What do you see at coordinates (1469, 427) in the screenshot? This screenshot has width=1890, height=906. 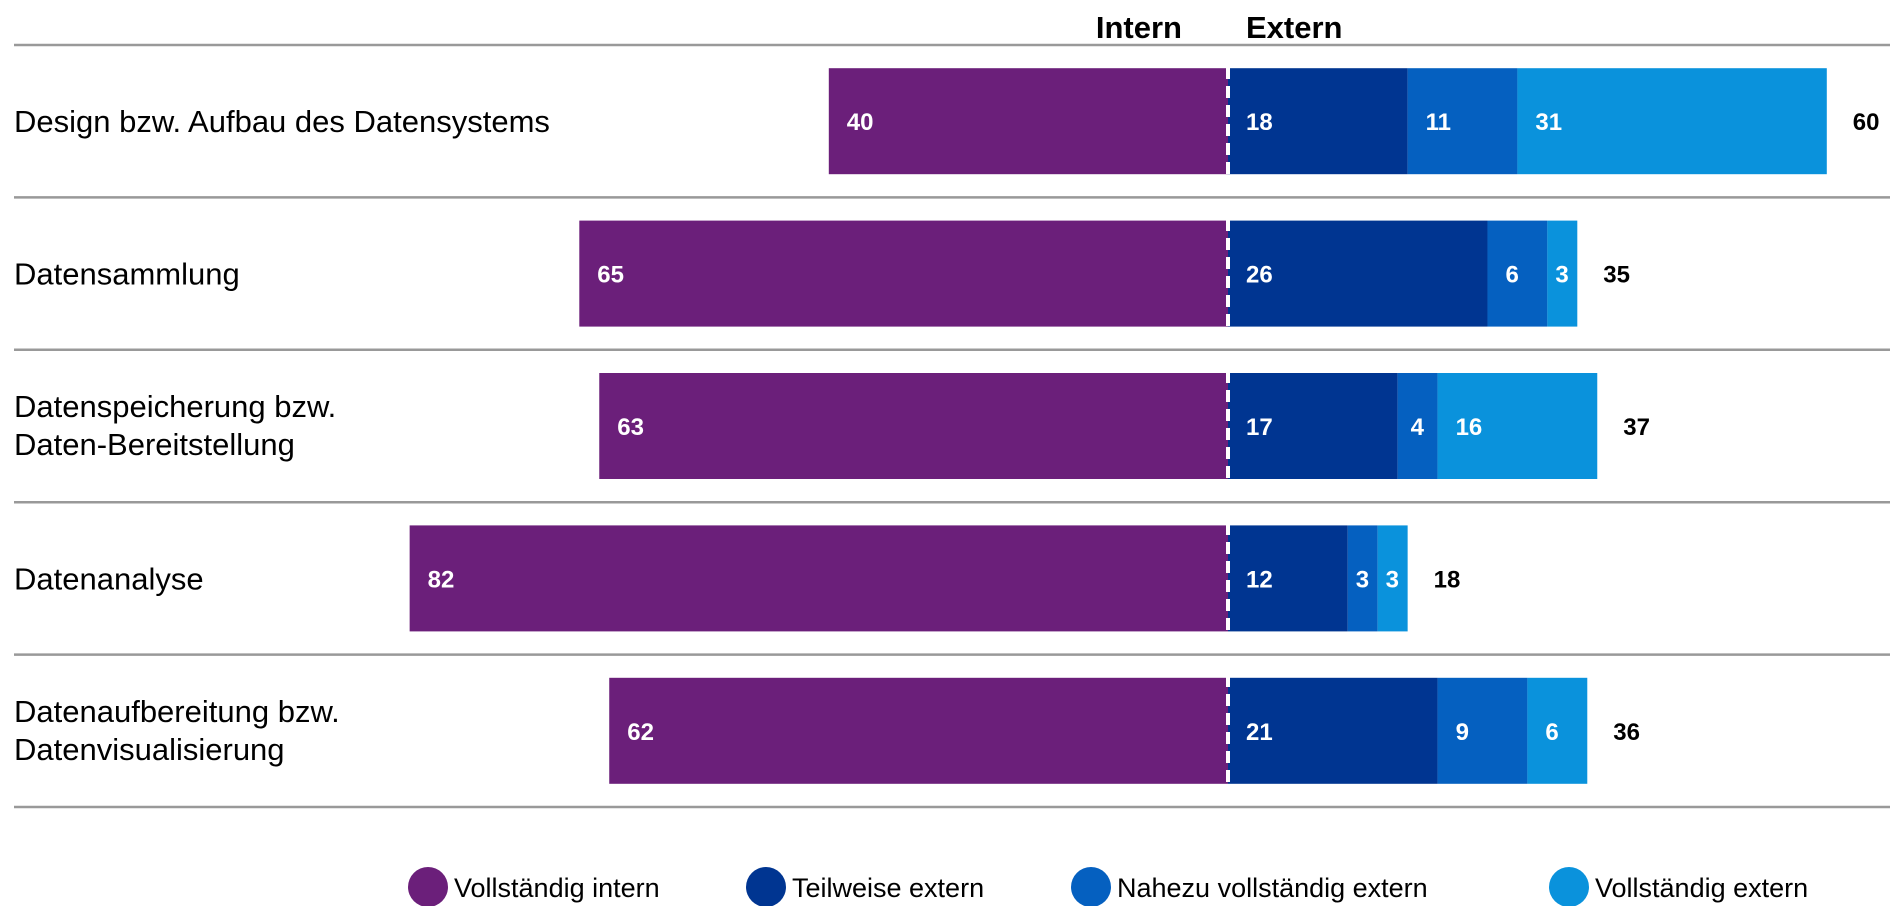 I see `bar-value-label: 16` at bounding box center [1469, 427].